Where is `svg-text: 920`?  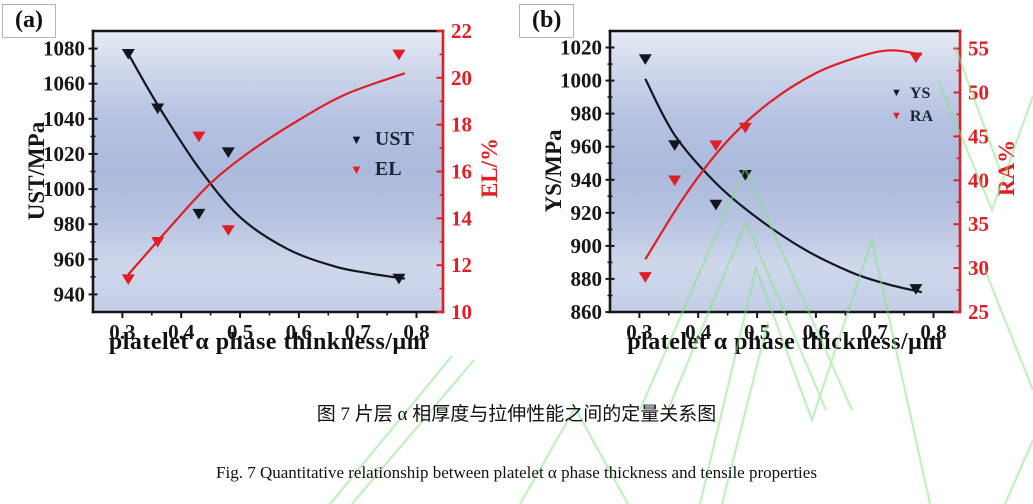 svg-text: 920 is located at coordinates (587, 213).